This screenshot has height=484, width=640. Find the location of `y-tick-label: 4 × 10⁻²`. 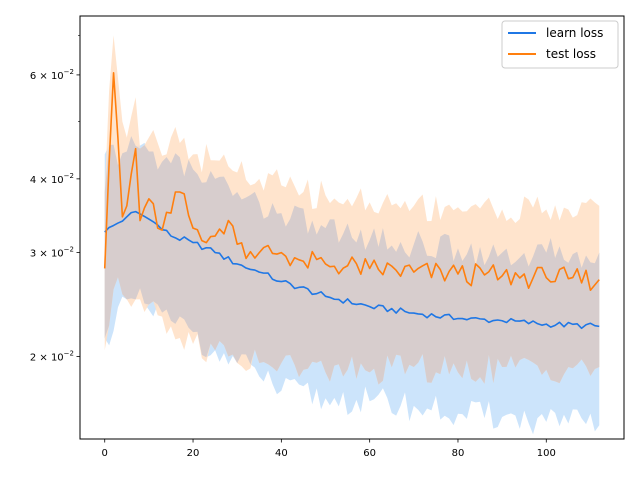

y-tick-label: 4 × 10⁻² is located at coordinates (52, 179).